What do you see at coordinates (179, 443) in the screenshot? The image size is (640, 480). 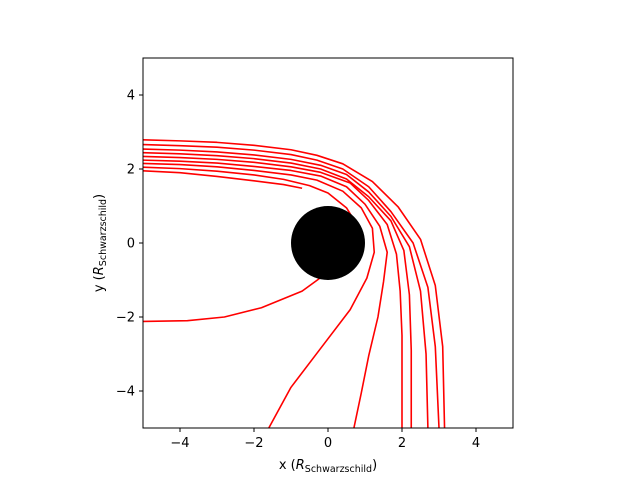 I see `x-tick-label: −4` at bounding box center [179, 443].